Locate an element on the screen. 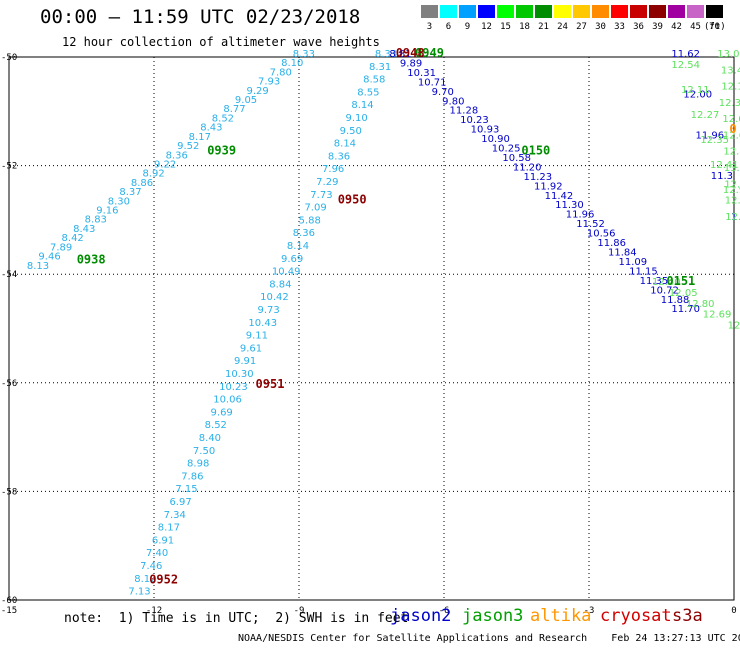  pass-time-label: 0952 is located at coordinates (163, 580).